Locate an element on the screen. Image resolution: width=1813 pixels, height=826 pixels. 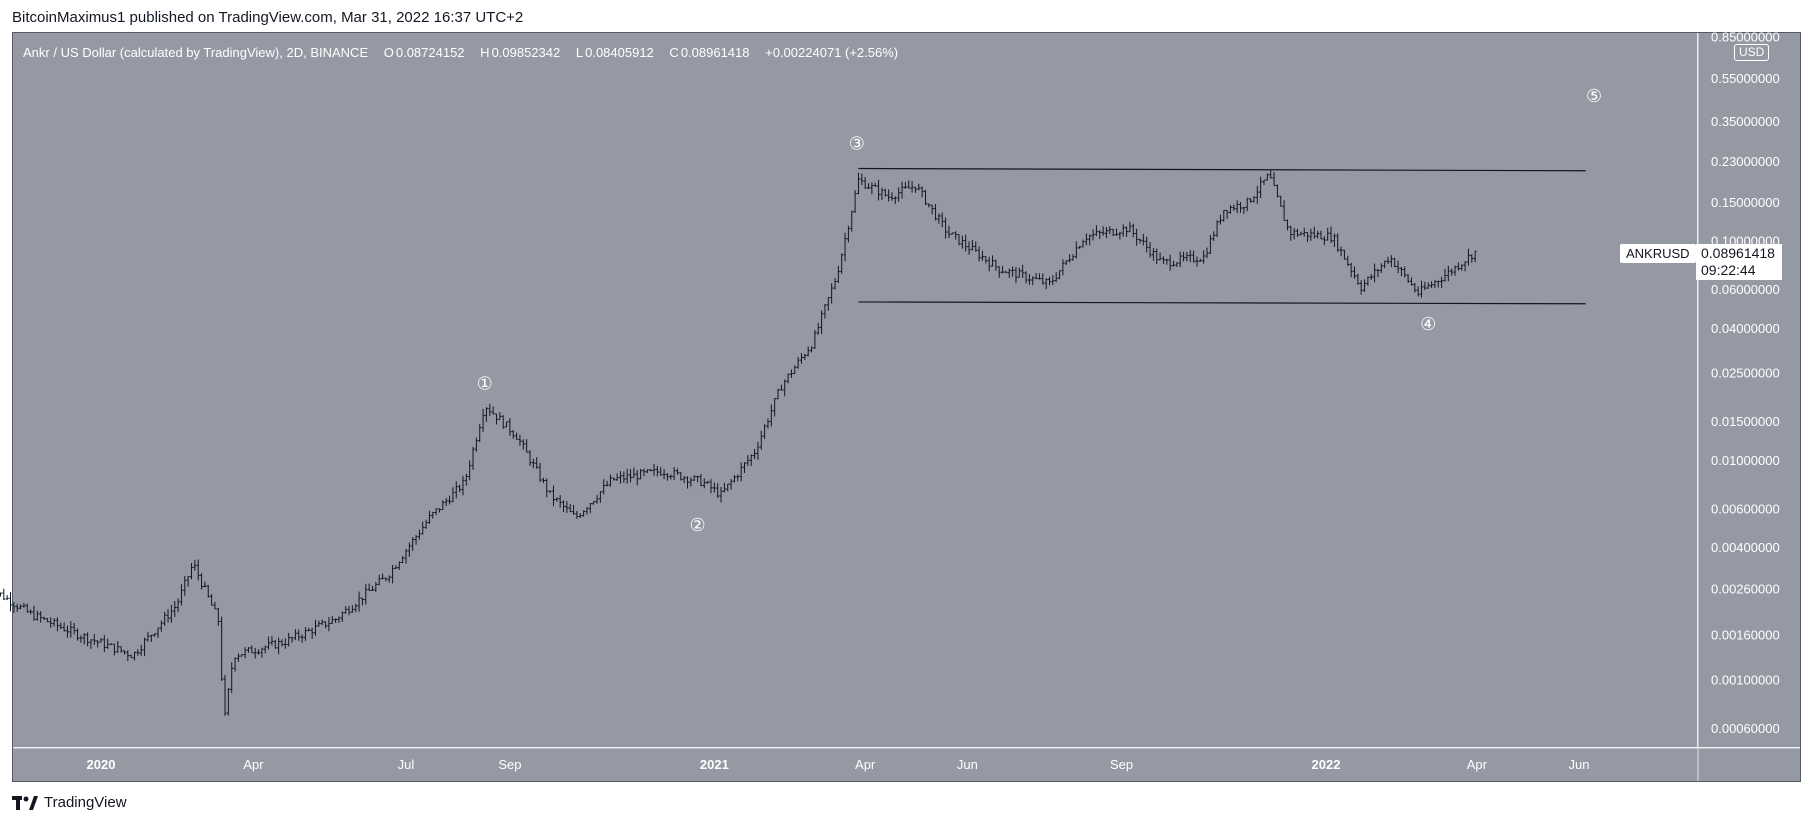
y-tick-label: 0.00100000 is located at coordinates (1745, 679).